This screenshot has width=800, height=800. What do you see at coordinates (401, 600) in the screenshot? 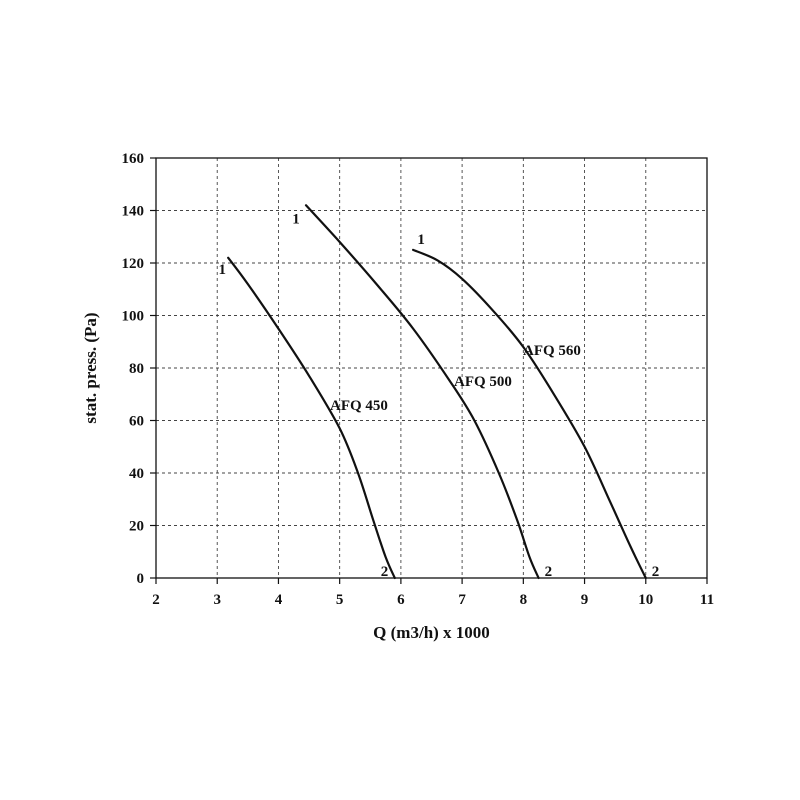
I see `x-tick-label: 6` at bounding box center [401, 600].